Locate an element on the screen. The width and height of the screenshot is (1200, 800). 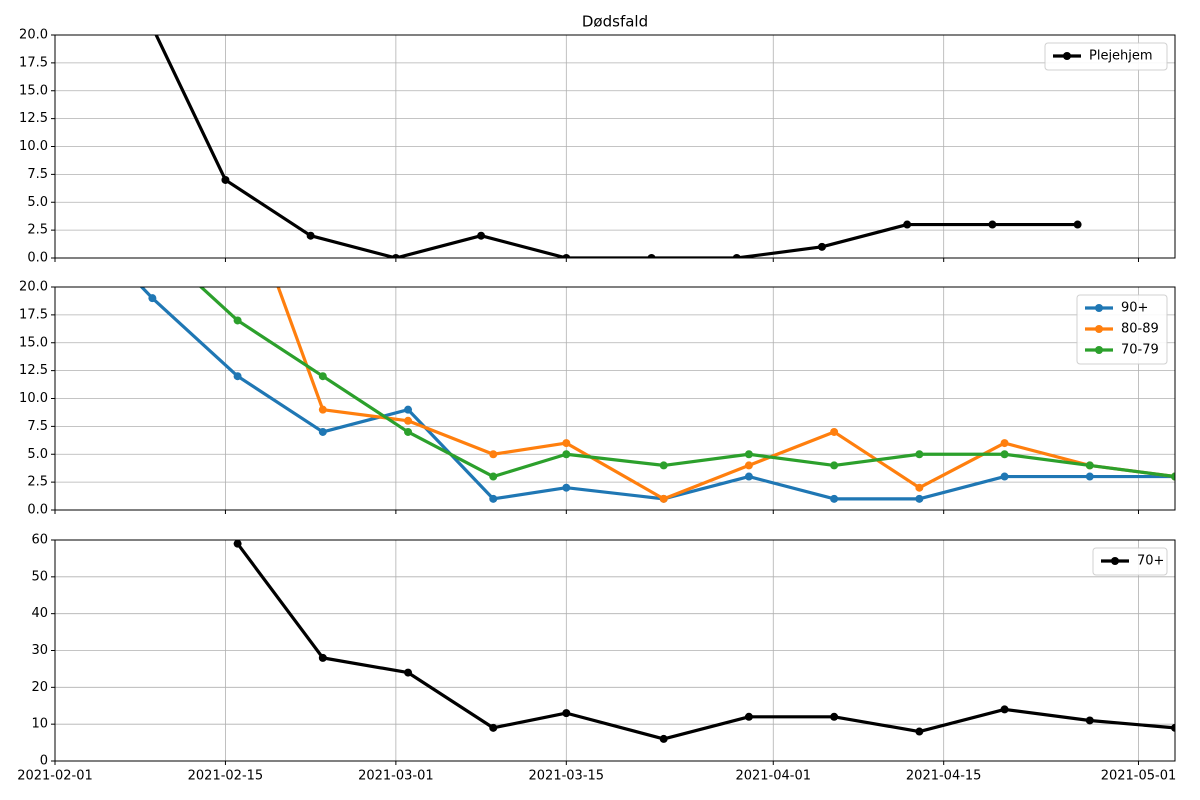
y-tick-label: 30 is located at coordinates (39, 650).